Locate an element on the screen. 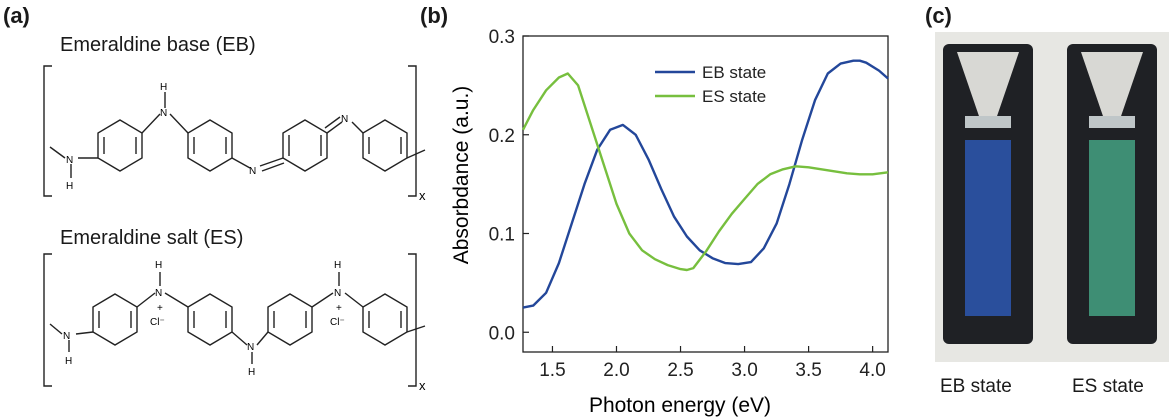 The width and height of the screenshot is (1174, 418). eb-h-2: H is located at coordinates (163, 87).